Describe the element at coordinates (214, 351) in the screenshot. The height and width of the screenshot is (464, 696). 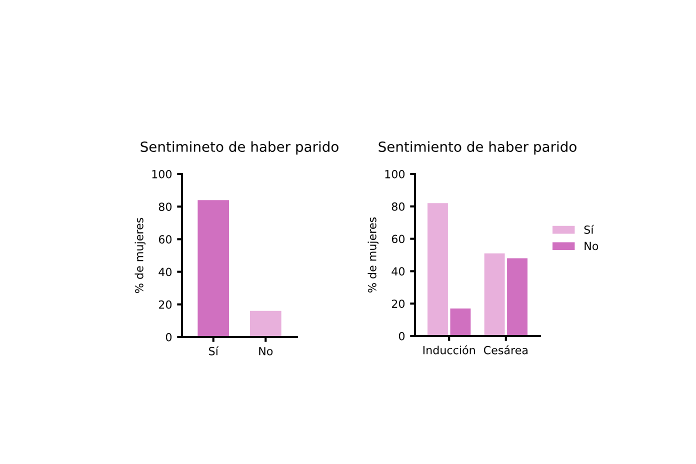
I see `x-tick-label: Sí` at that location.